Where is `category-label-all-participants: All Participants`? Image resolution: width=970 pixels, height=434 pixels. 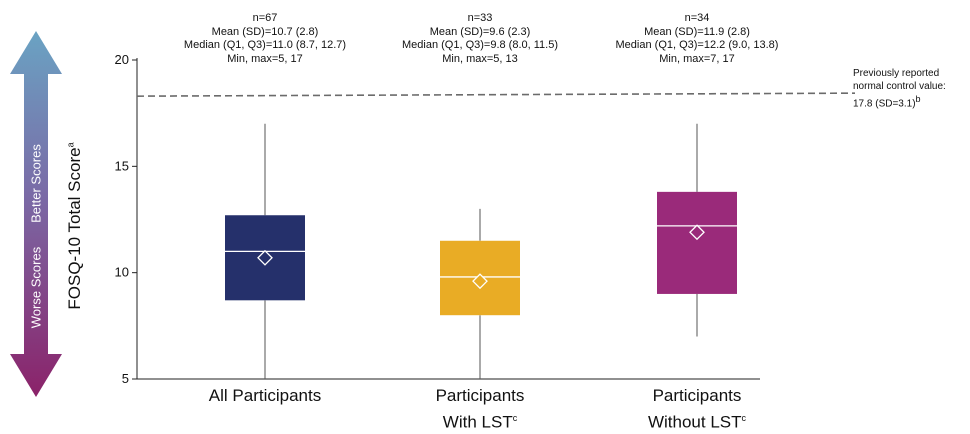
category-label-all-participants: All Participants is located at coordinates (265, 395).